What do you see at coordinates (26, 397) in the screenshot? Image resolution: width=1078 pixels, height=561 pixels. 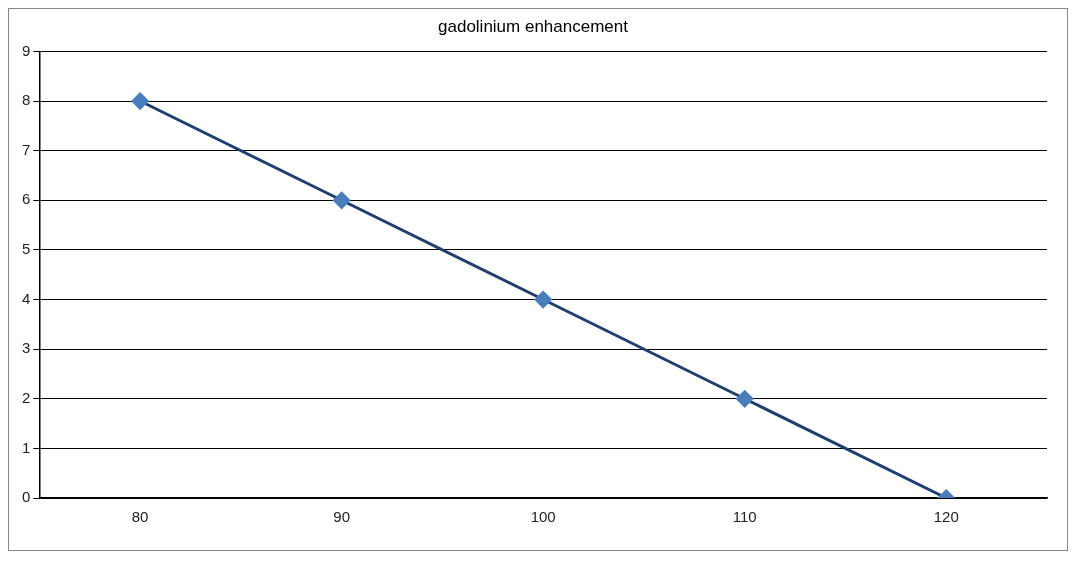 I see `y-tick-label: 2` at bounding box center [26, 397].